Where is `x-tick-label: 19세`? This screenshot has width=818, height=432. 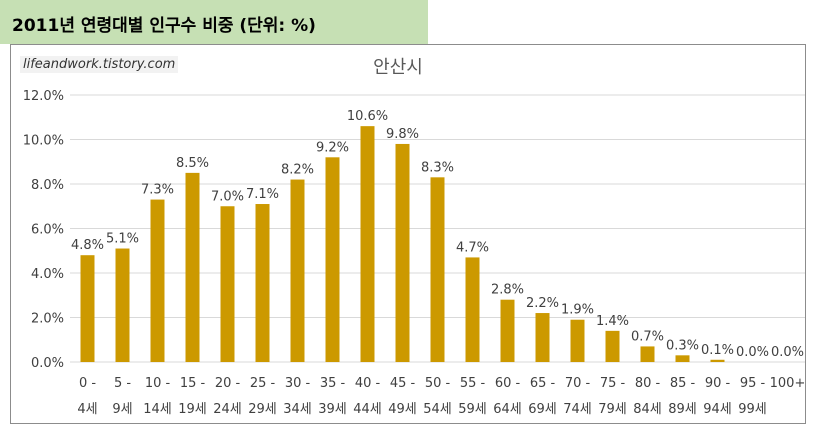 x-tick-label: 19세 is located at coordinates (192, 409).